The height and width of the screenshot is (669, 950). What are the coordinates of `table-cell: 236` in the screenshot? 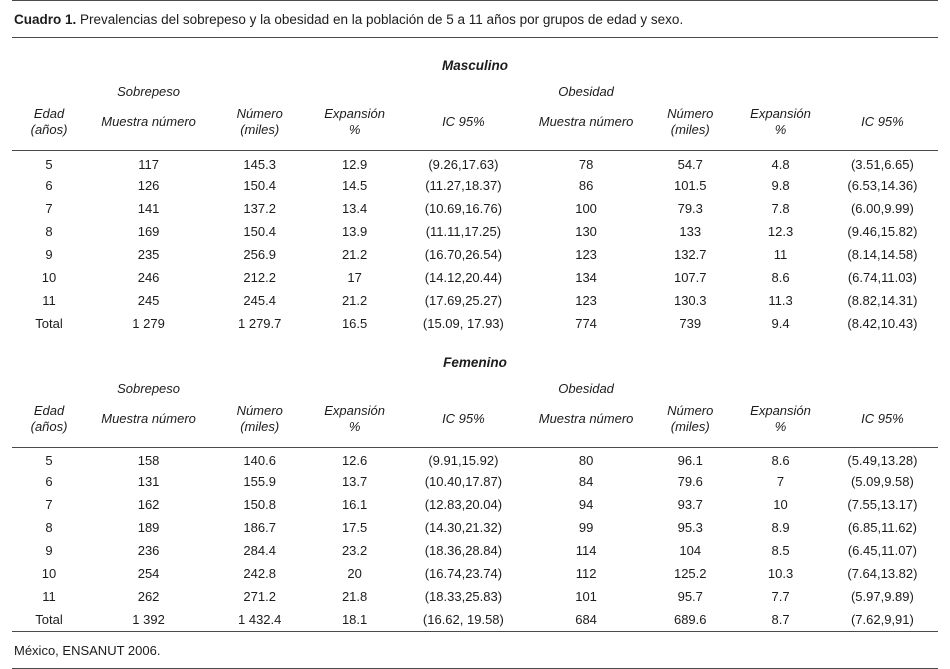 It's located at (148, 550).